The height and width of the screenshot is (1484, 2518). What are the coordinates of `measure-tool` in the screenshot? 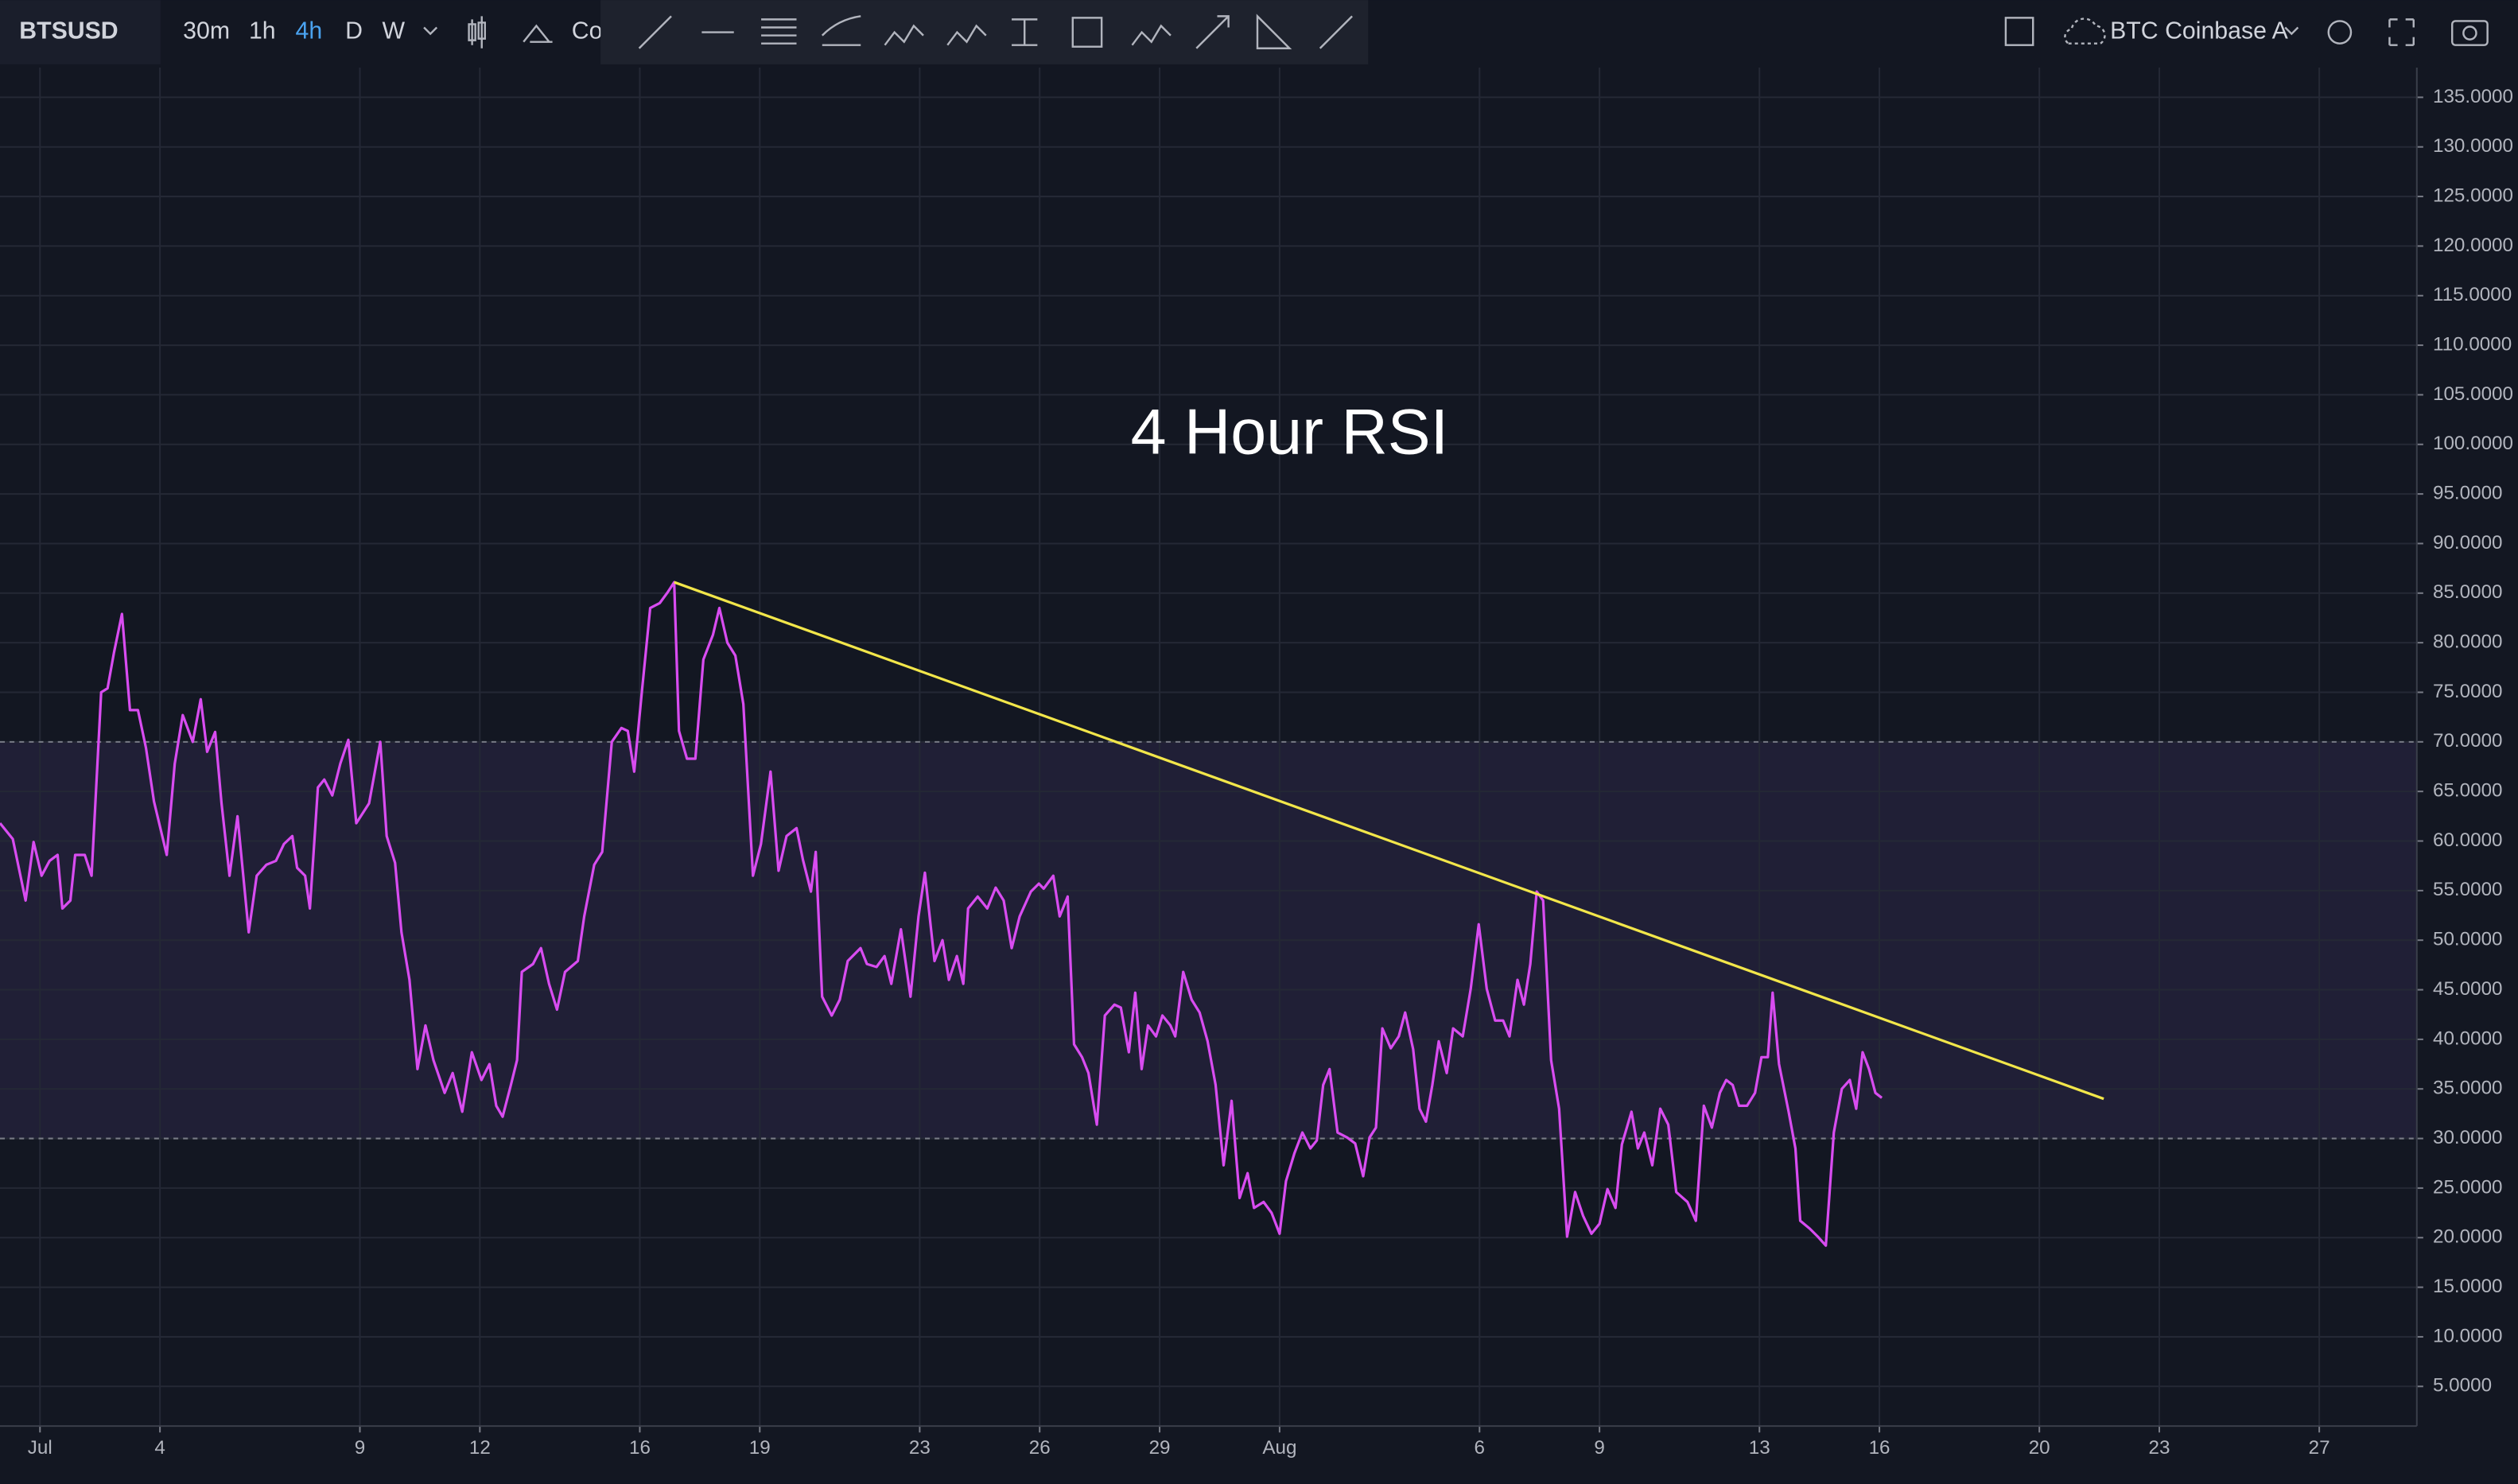 It's located at (1025, 32).